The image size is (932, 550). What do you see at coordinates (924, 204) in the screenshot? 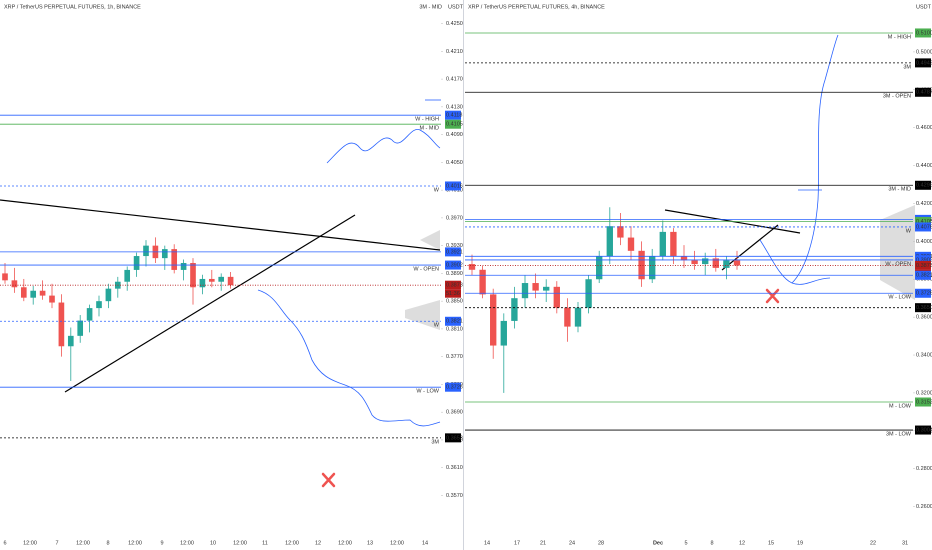
I see `y-tick-label: 0.4200` at bounding box center [924, 204].